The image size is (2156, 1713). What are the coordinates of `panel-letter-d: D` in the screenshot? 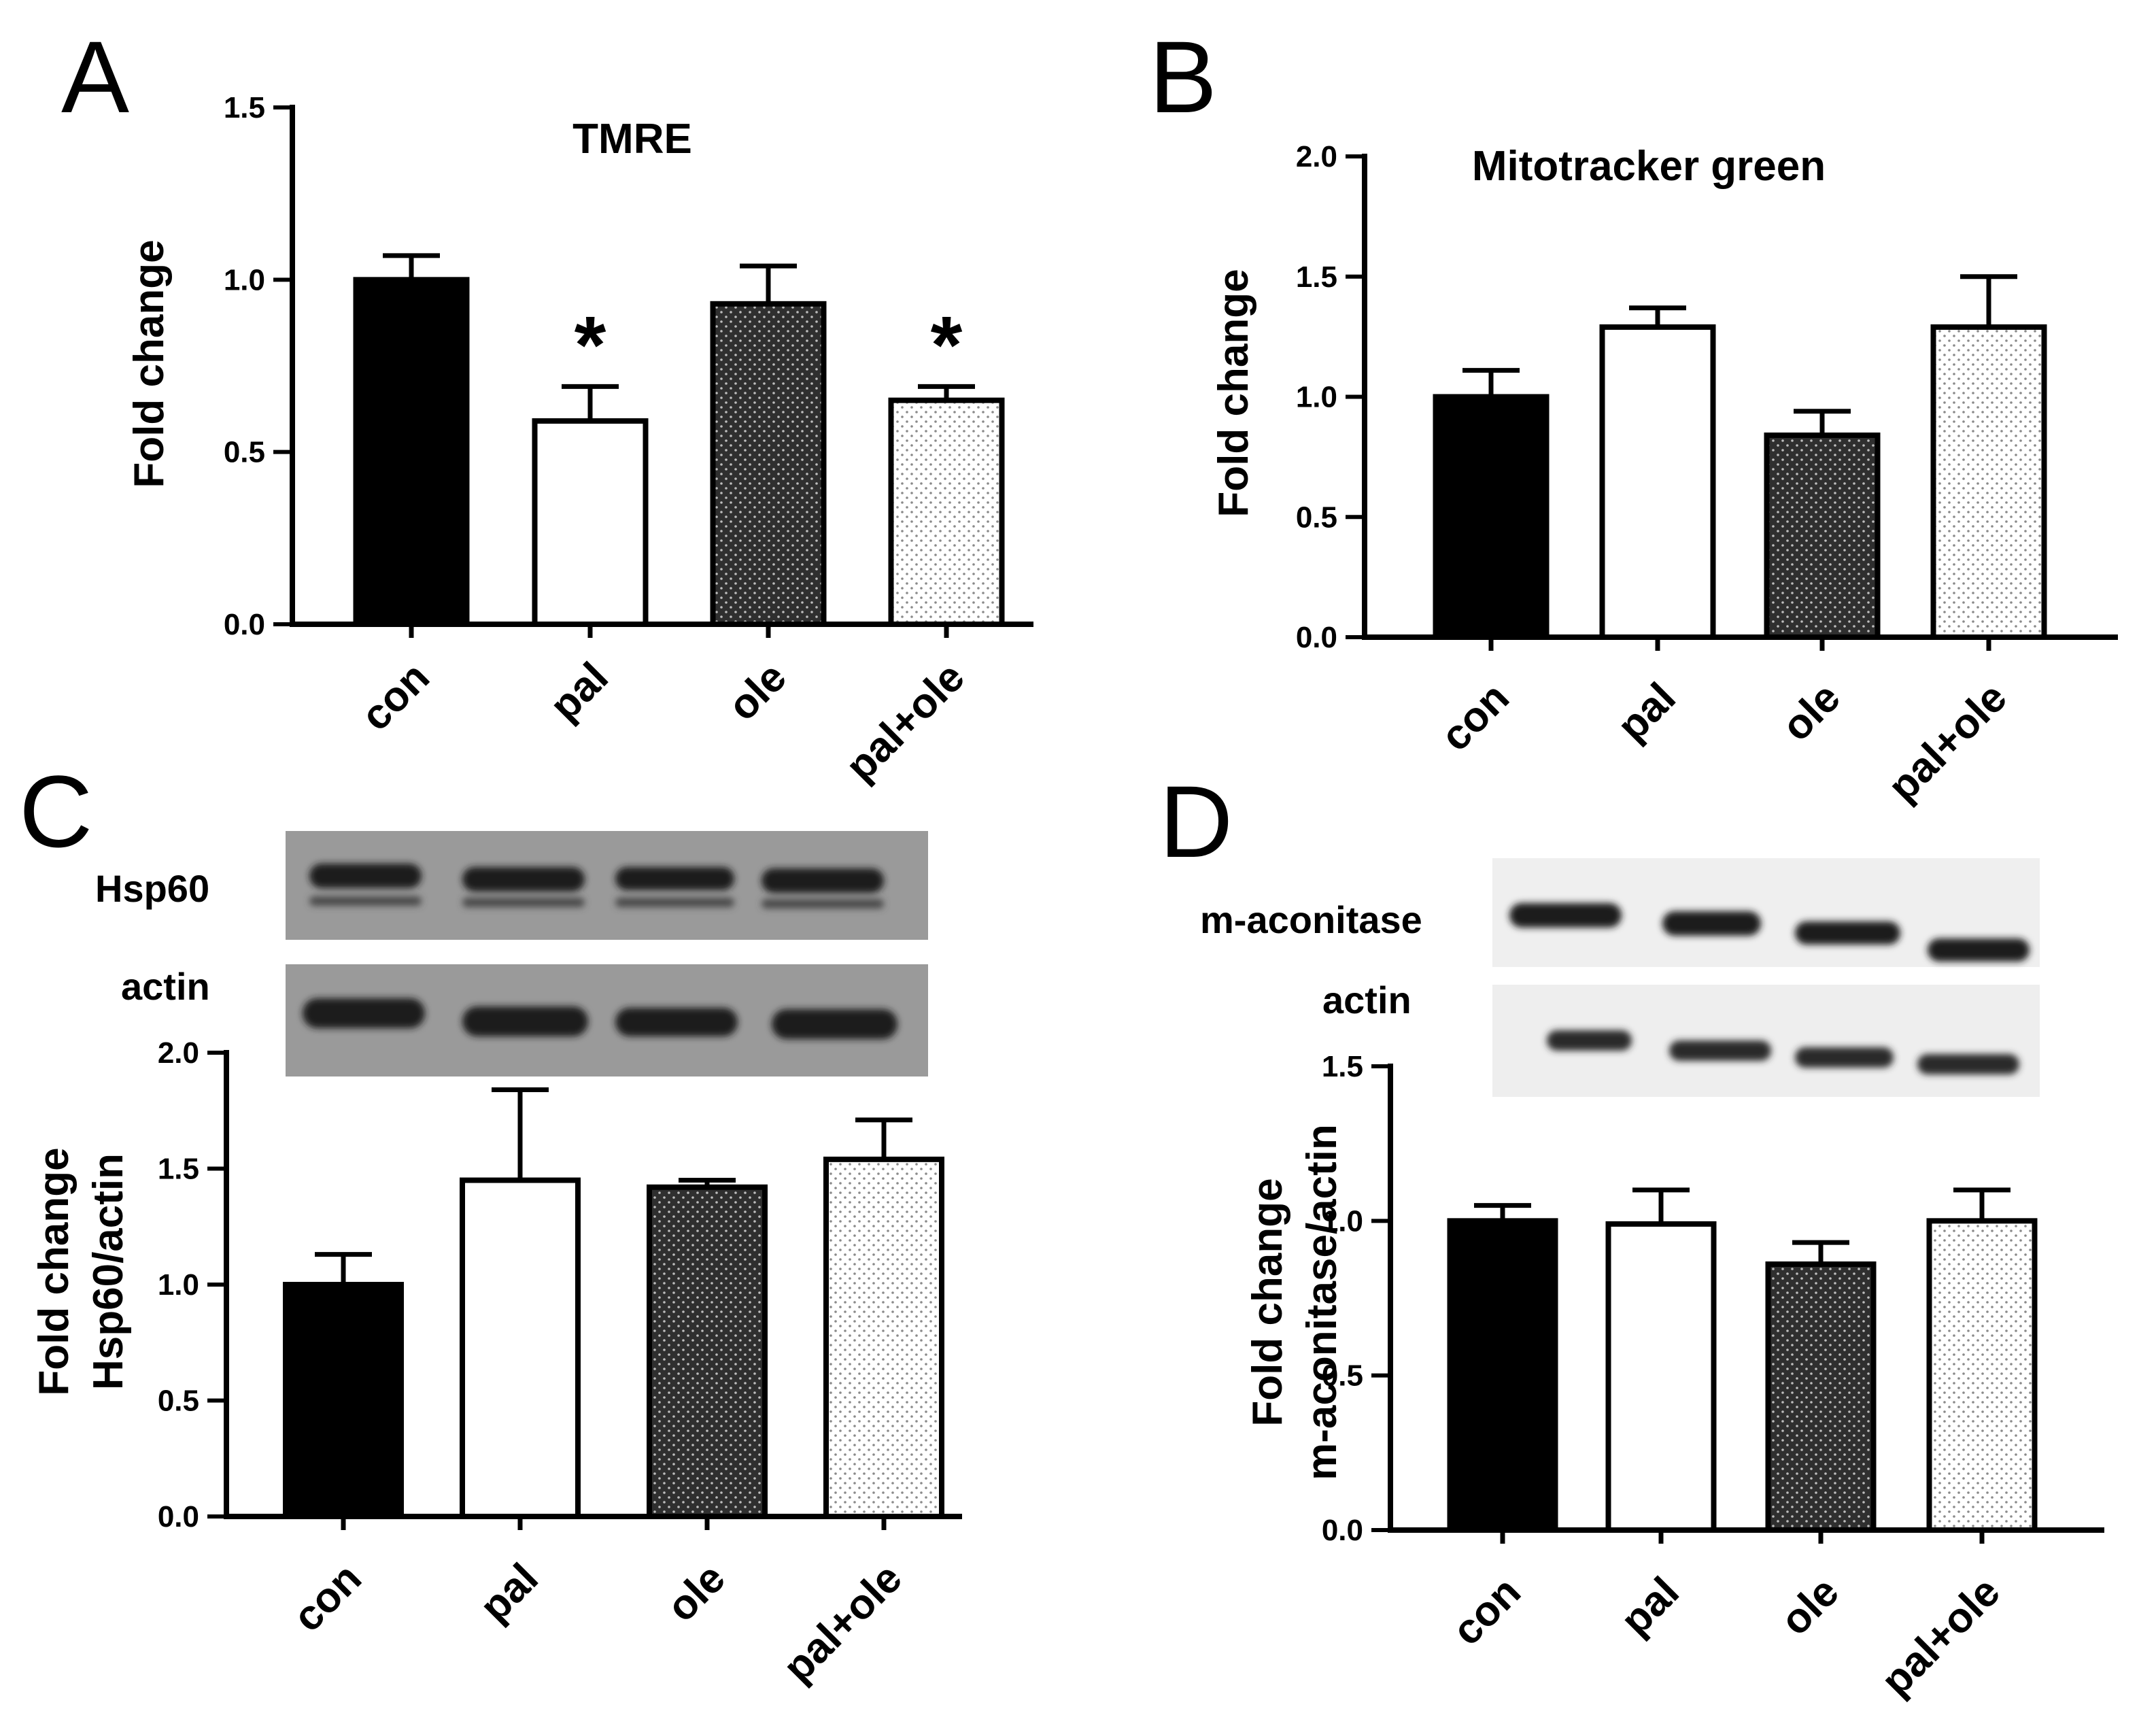 It's located at (1196, 821).